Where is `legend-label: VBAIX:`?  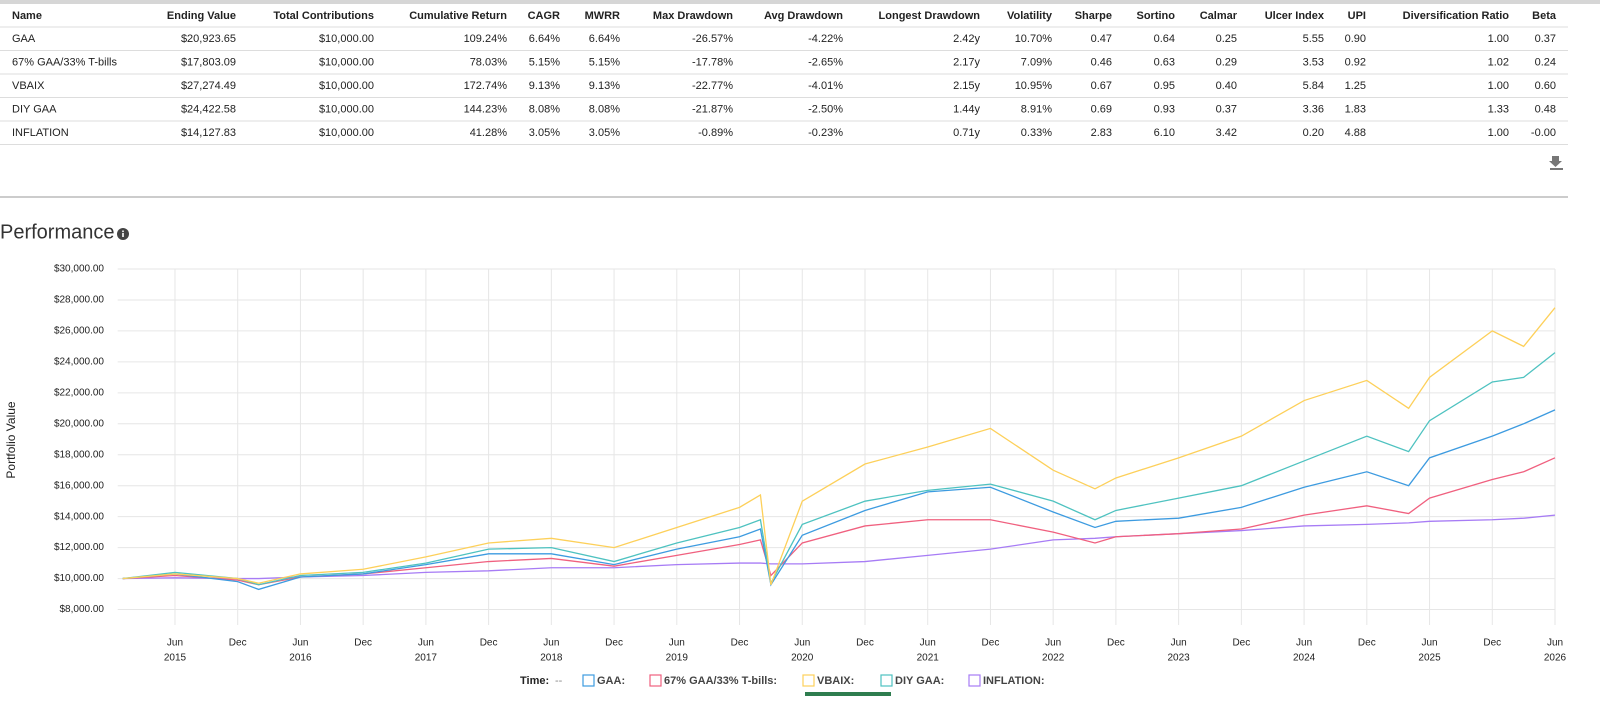 legend-label: VBAIX: is located at coordinates (835, 681).